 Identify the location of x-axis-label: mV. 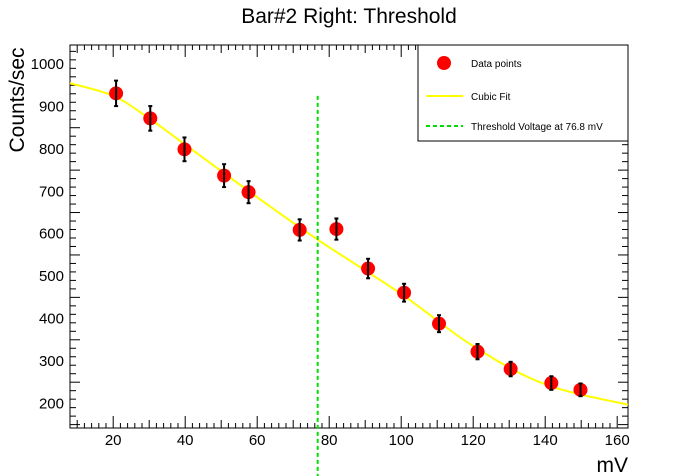
(613, 465).